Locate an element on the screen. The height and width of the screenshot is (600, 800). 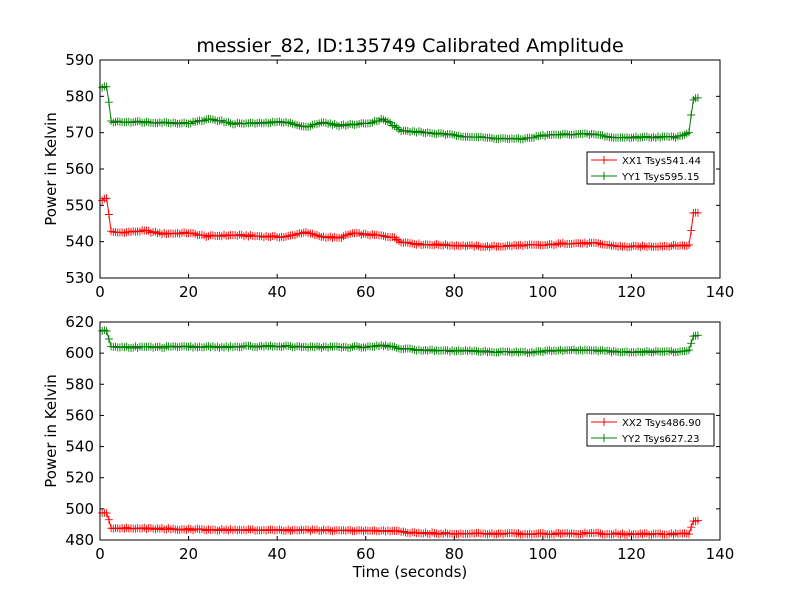
legend-label-yy2: YY2 Tsys627.23 is located at coordinates (660, 439).